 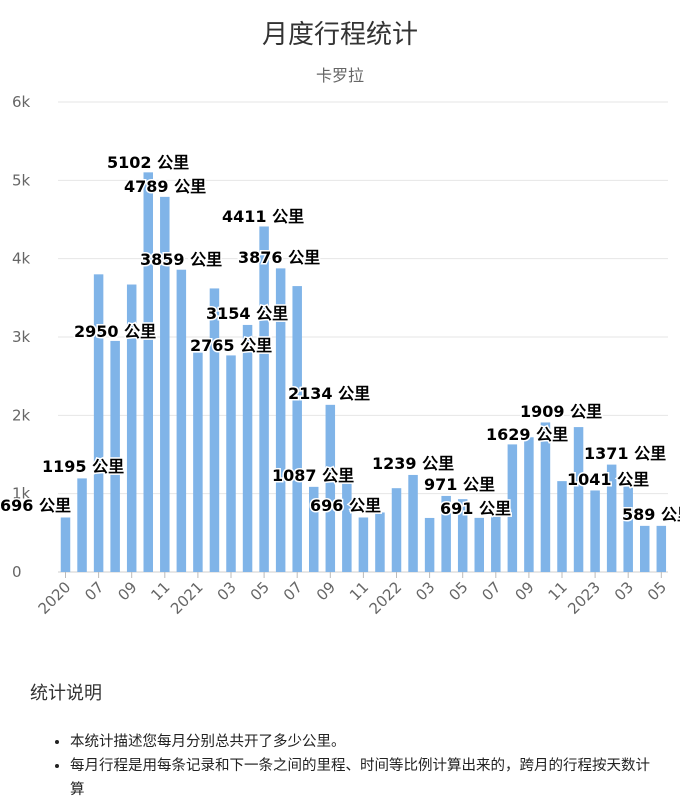 What do you see at coordinates (21, 259) in the screenshot?
I see `y-tick-label: 4k` at bounding box center [21, 259].